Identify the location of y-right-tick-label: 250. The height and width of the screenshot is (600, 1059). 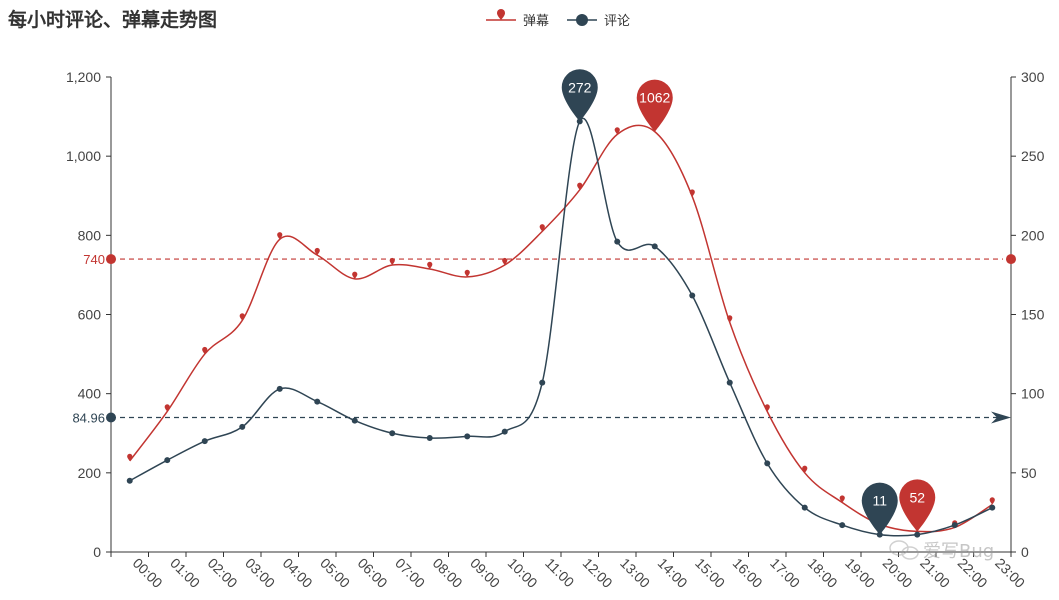
(1033, 156).